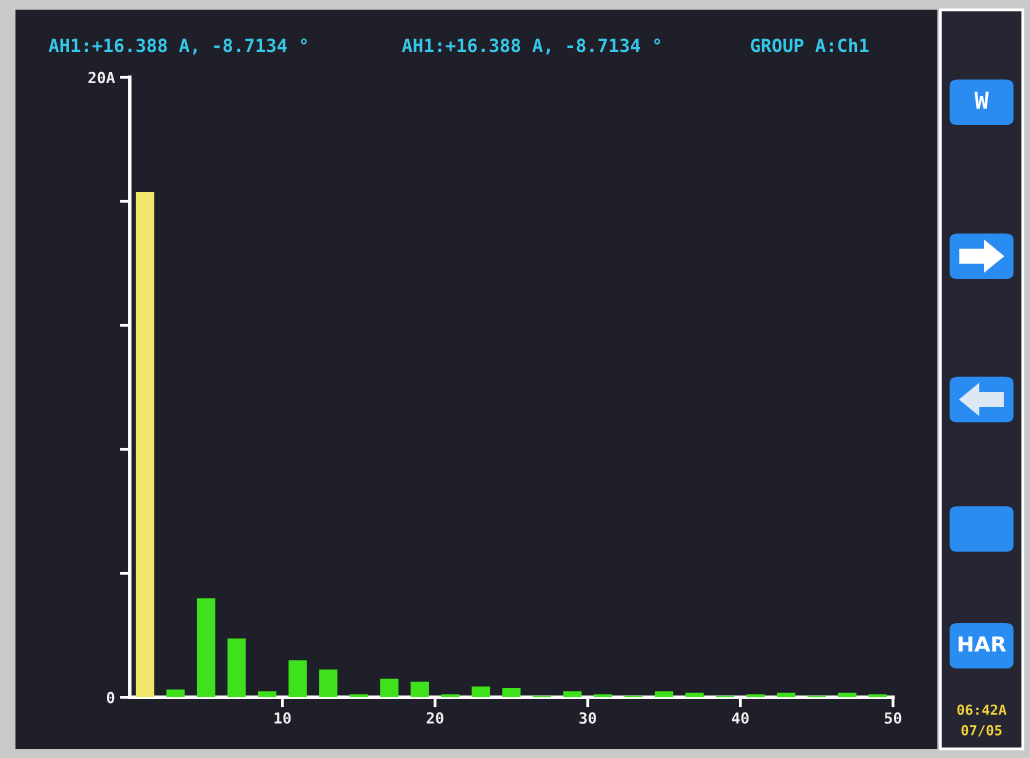  I want to click on y-tick-label: 20A, so click(101, 77).